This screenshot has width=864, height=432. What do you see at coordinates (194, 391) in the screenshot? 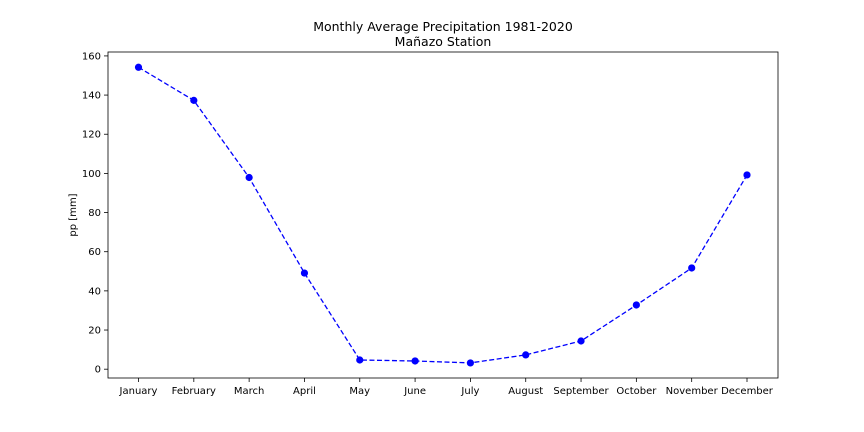
I see `x-tick-label: February` at bounding box center [194, 391].